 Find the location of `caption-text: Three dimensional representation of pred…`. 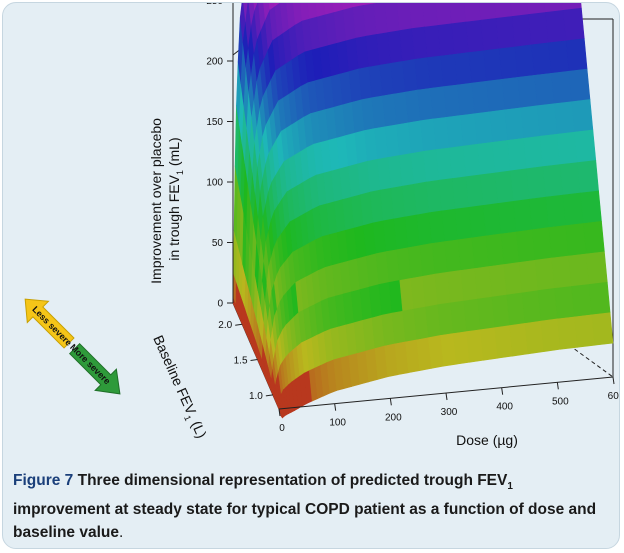

caption-text: Three dimensional representation of pred… is located at coordinates (305, 507).